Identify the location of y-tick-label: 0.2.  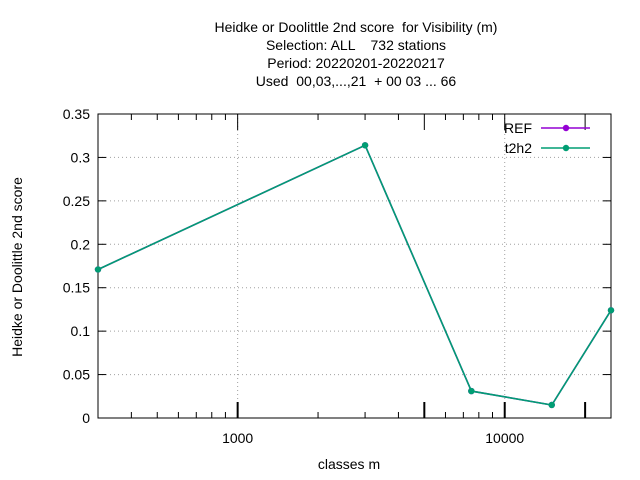
(81, 244).